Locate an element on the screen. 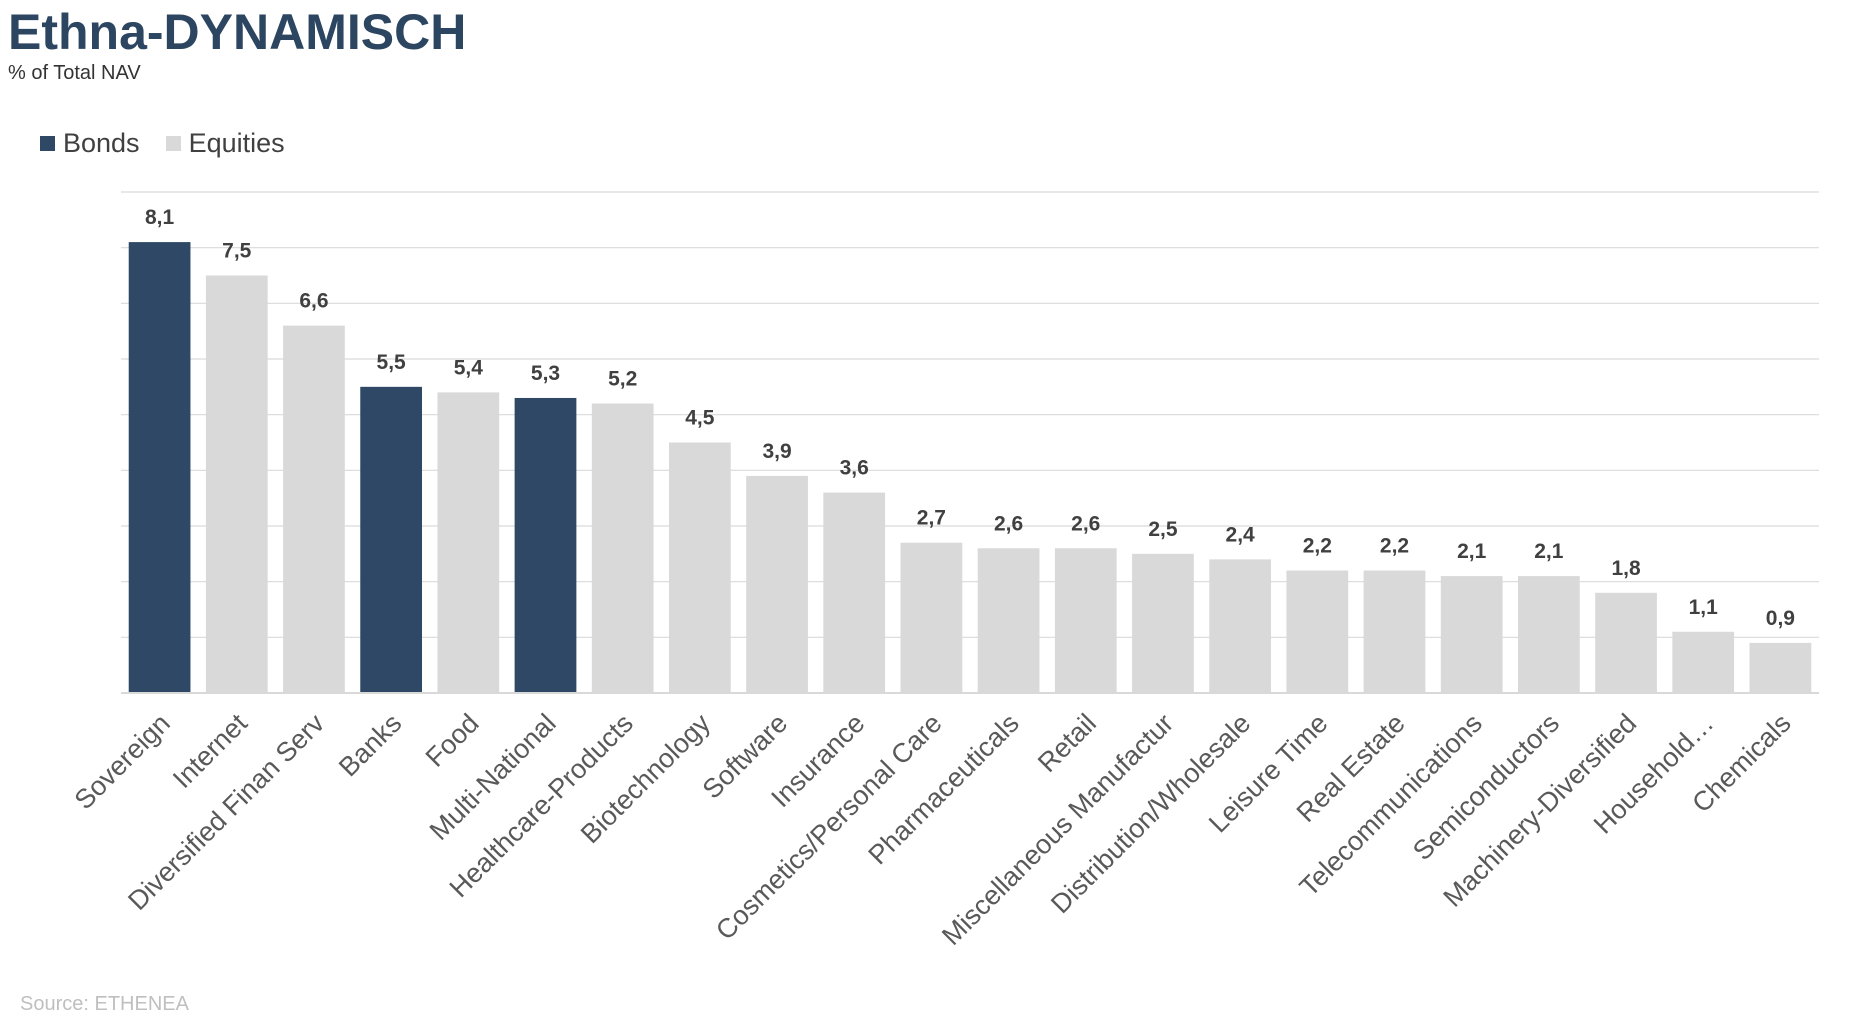 This screenshot has height=1020, width=1855. value-label: 2,5 is located at coordinates (1163, 529).